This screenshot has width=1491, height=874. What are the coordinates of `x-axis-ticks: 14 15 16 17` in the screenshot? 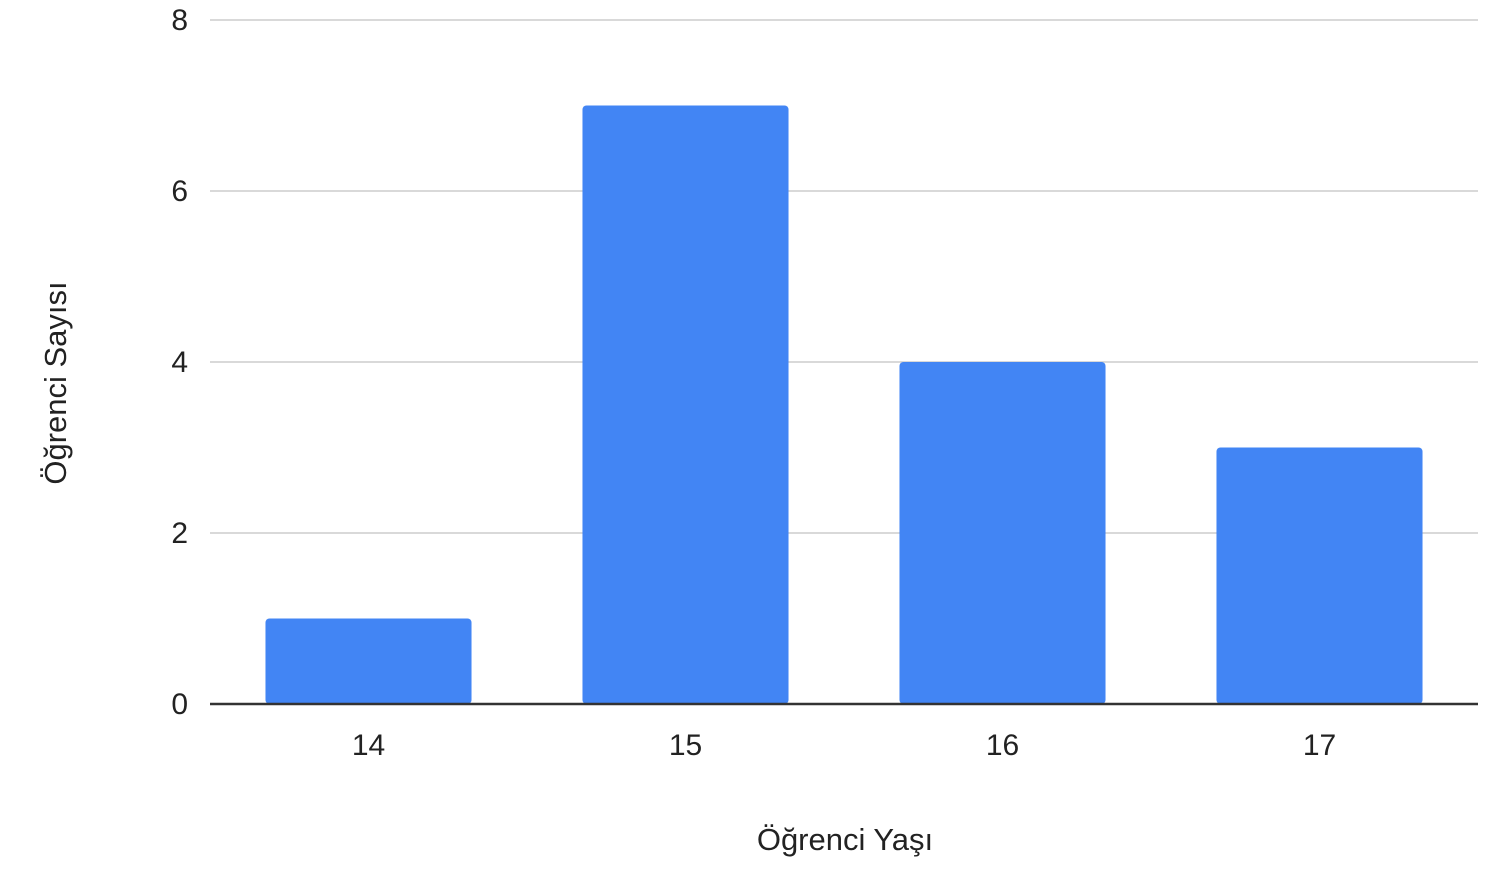 It's located at (844, 745).